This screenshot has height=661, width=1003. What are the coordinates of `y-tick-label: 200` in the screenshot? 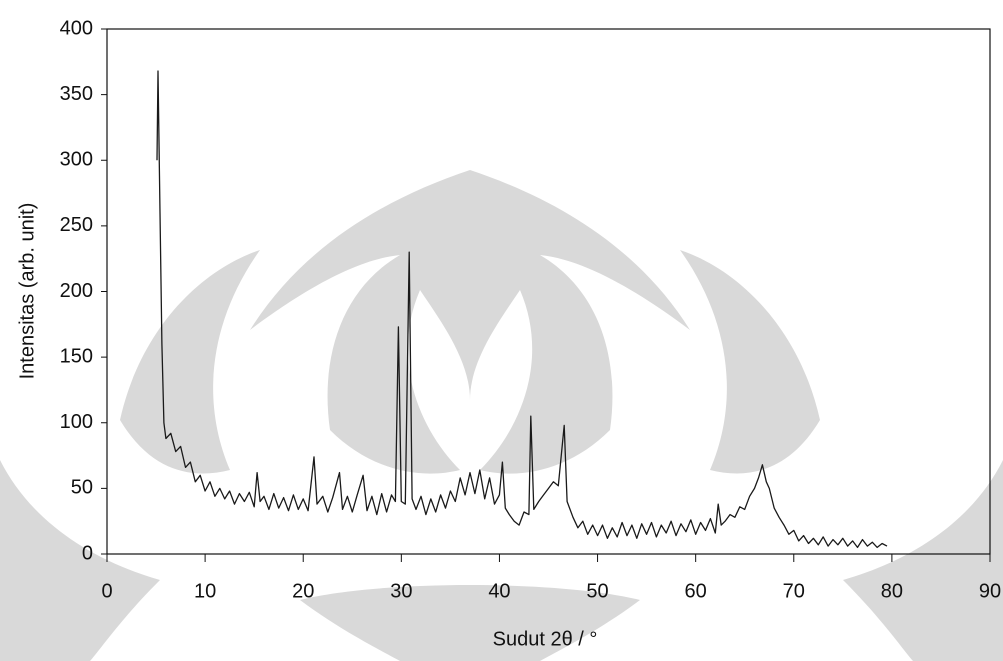 It's located at (76, 291).